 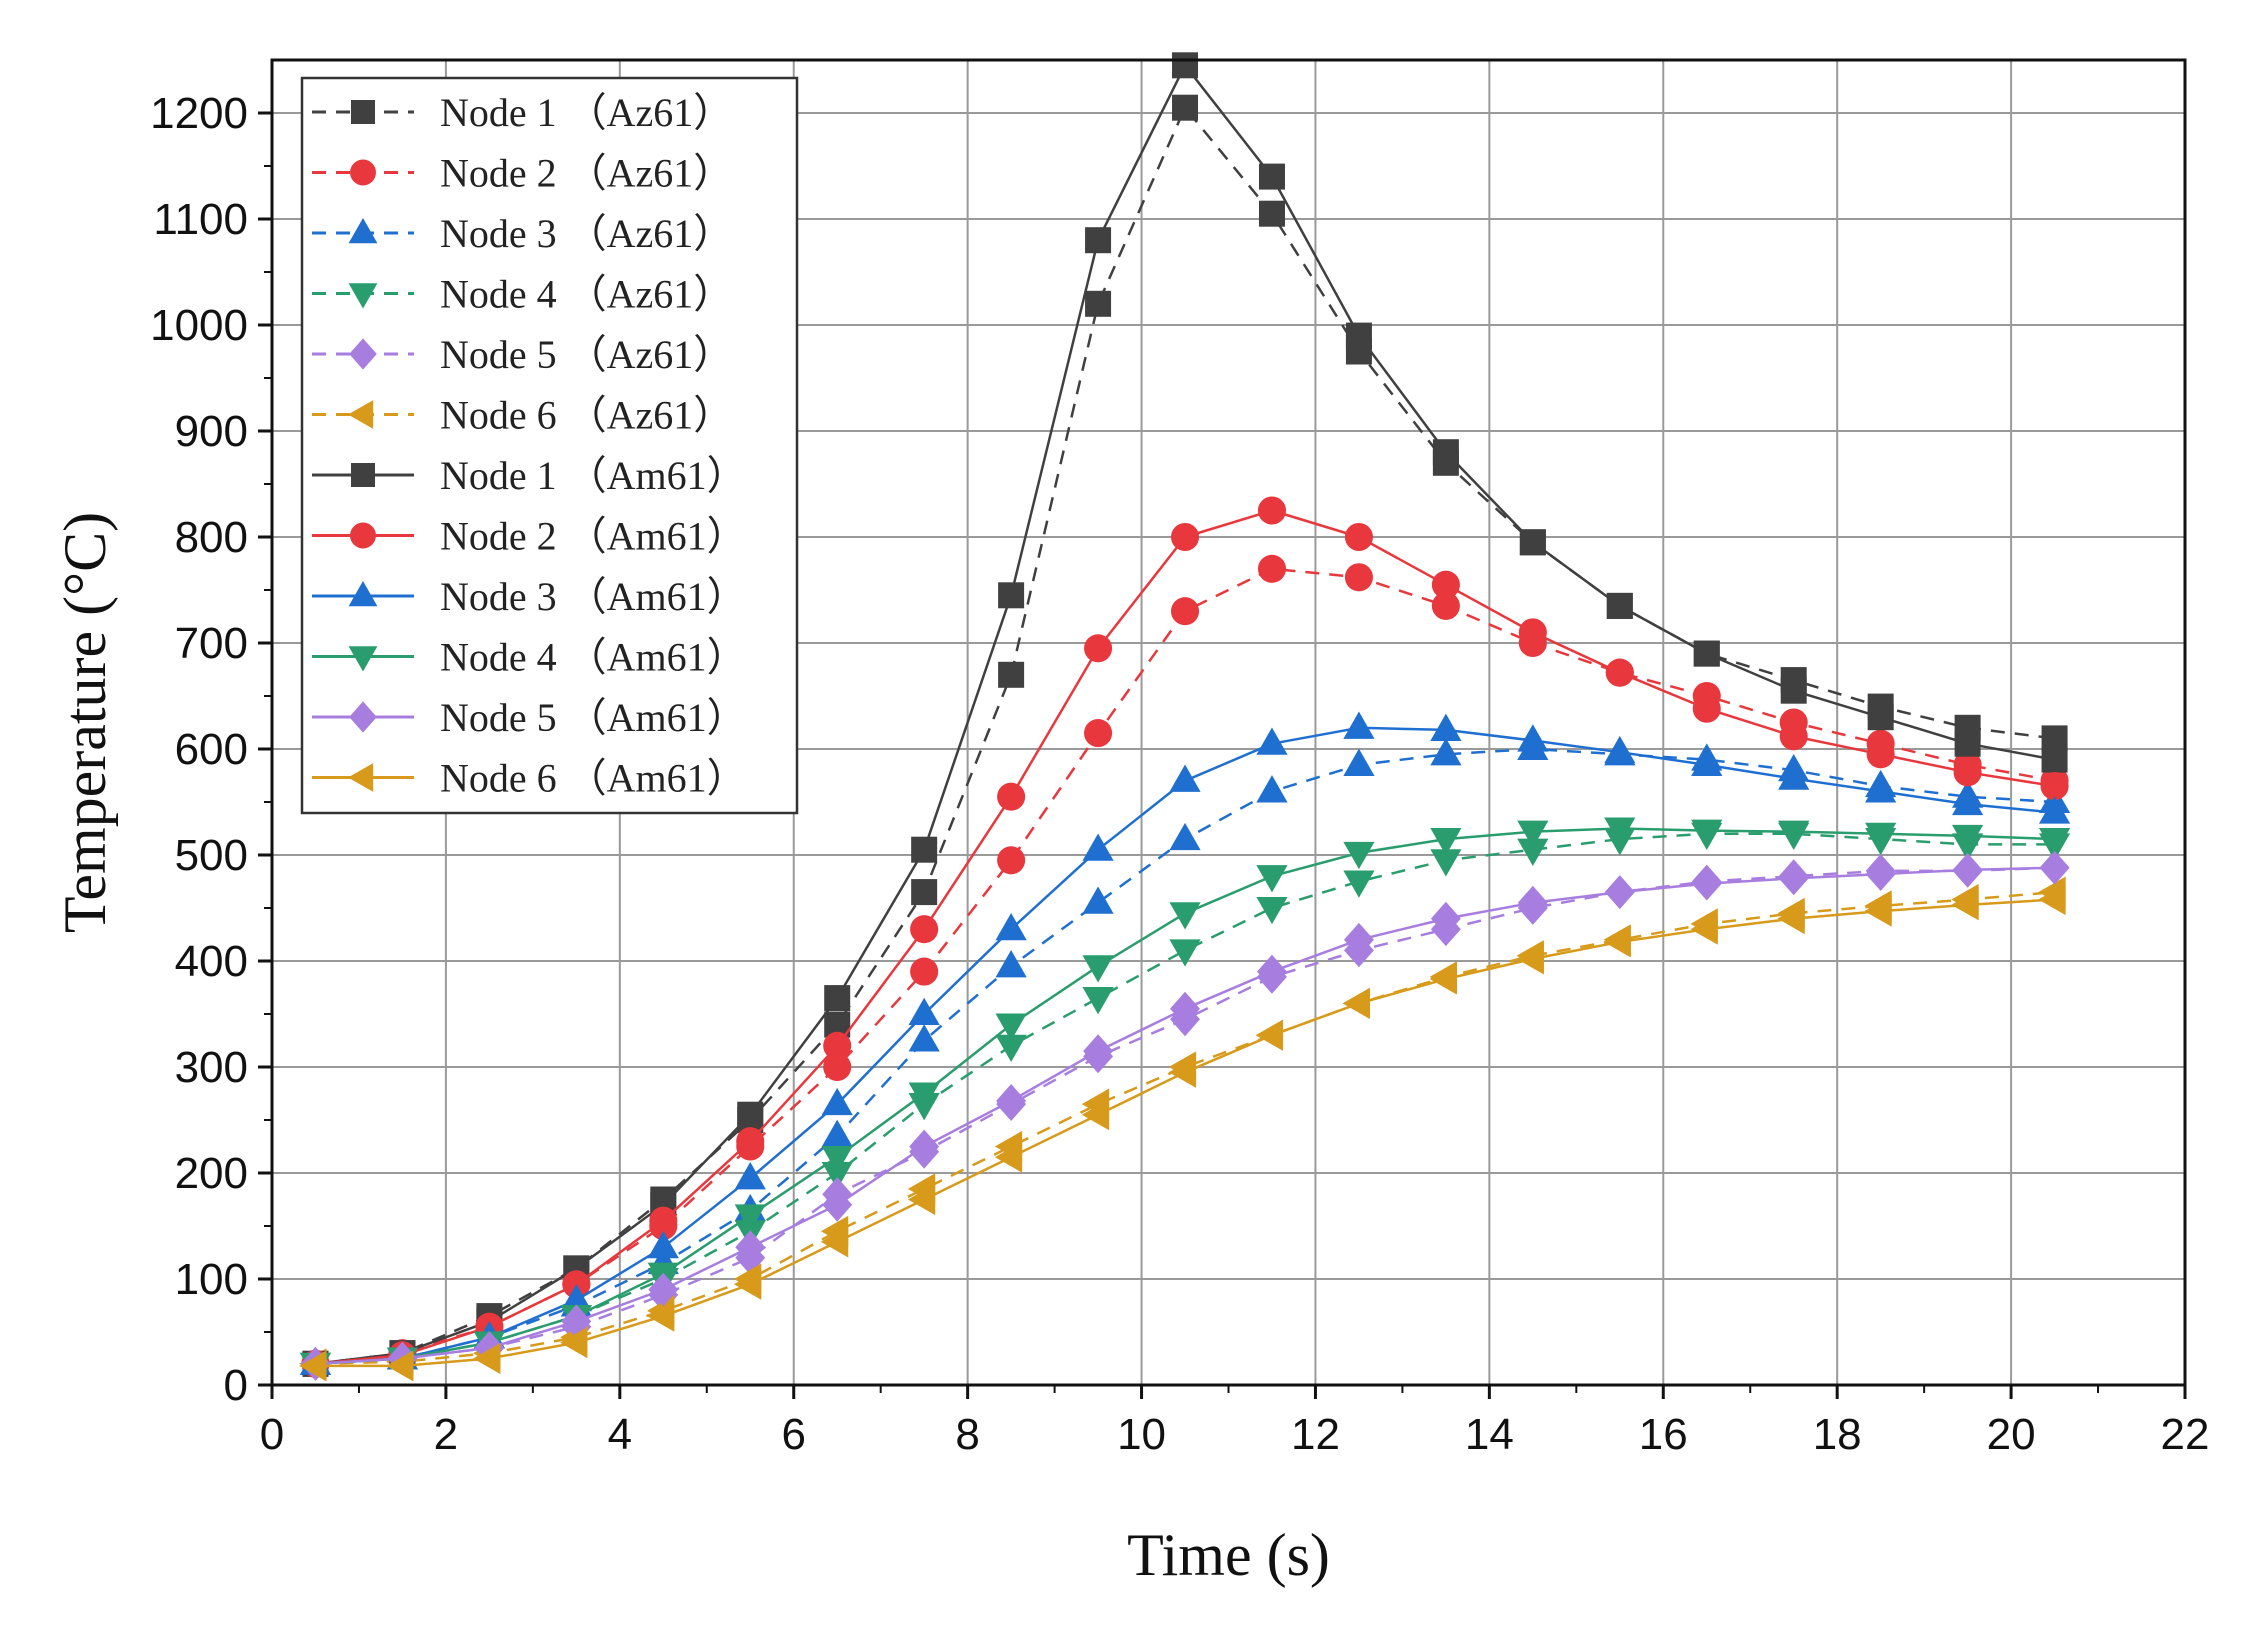 What do you see at coordinates (211, 855) in the screenshot?
I see `y-tick-label: 500` at bounding box center [211, 855].